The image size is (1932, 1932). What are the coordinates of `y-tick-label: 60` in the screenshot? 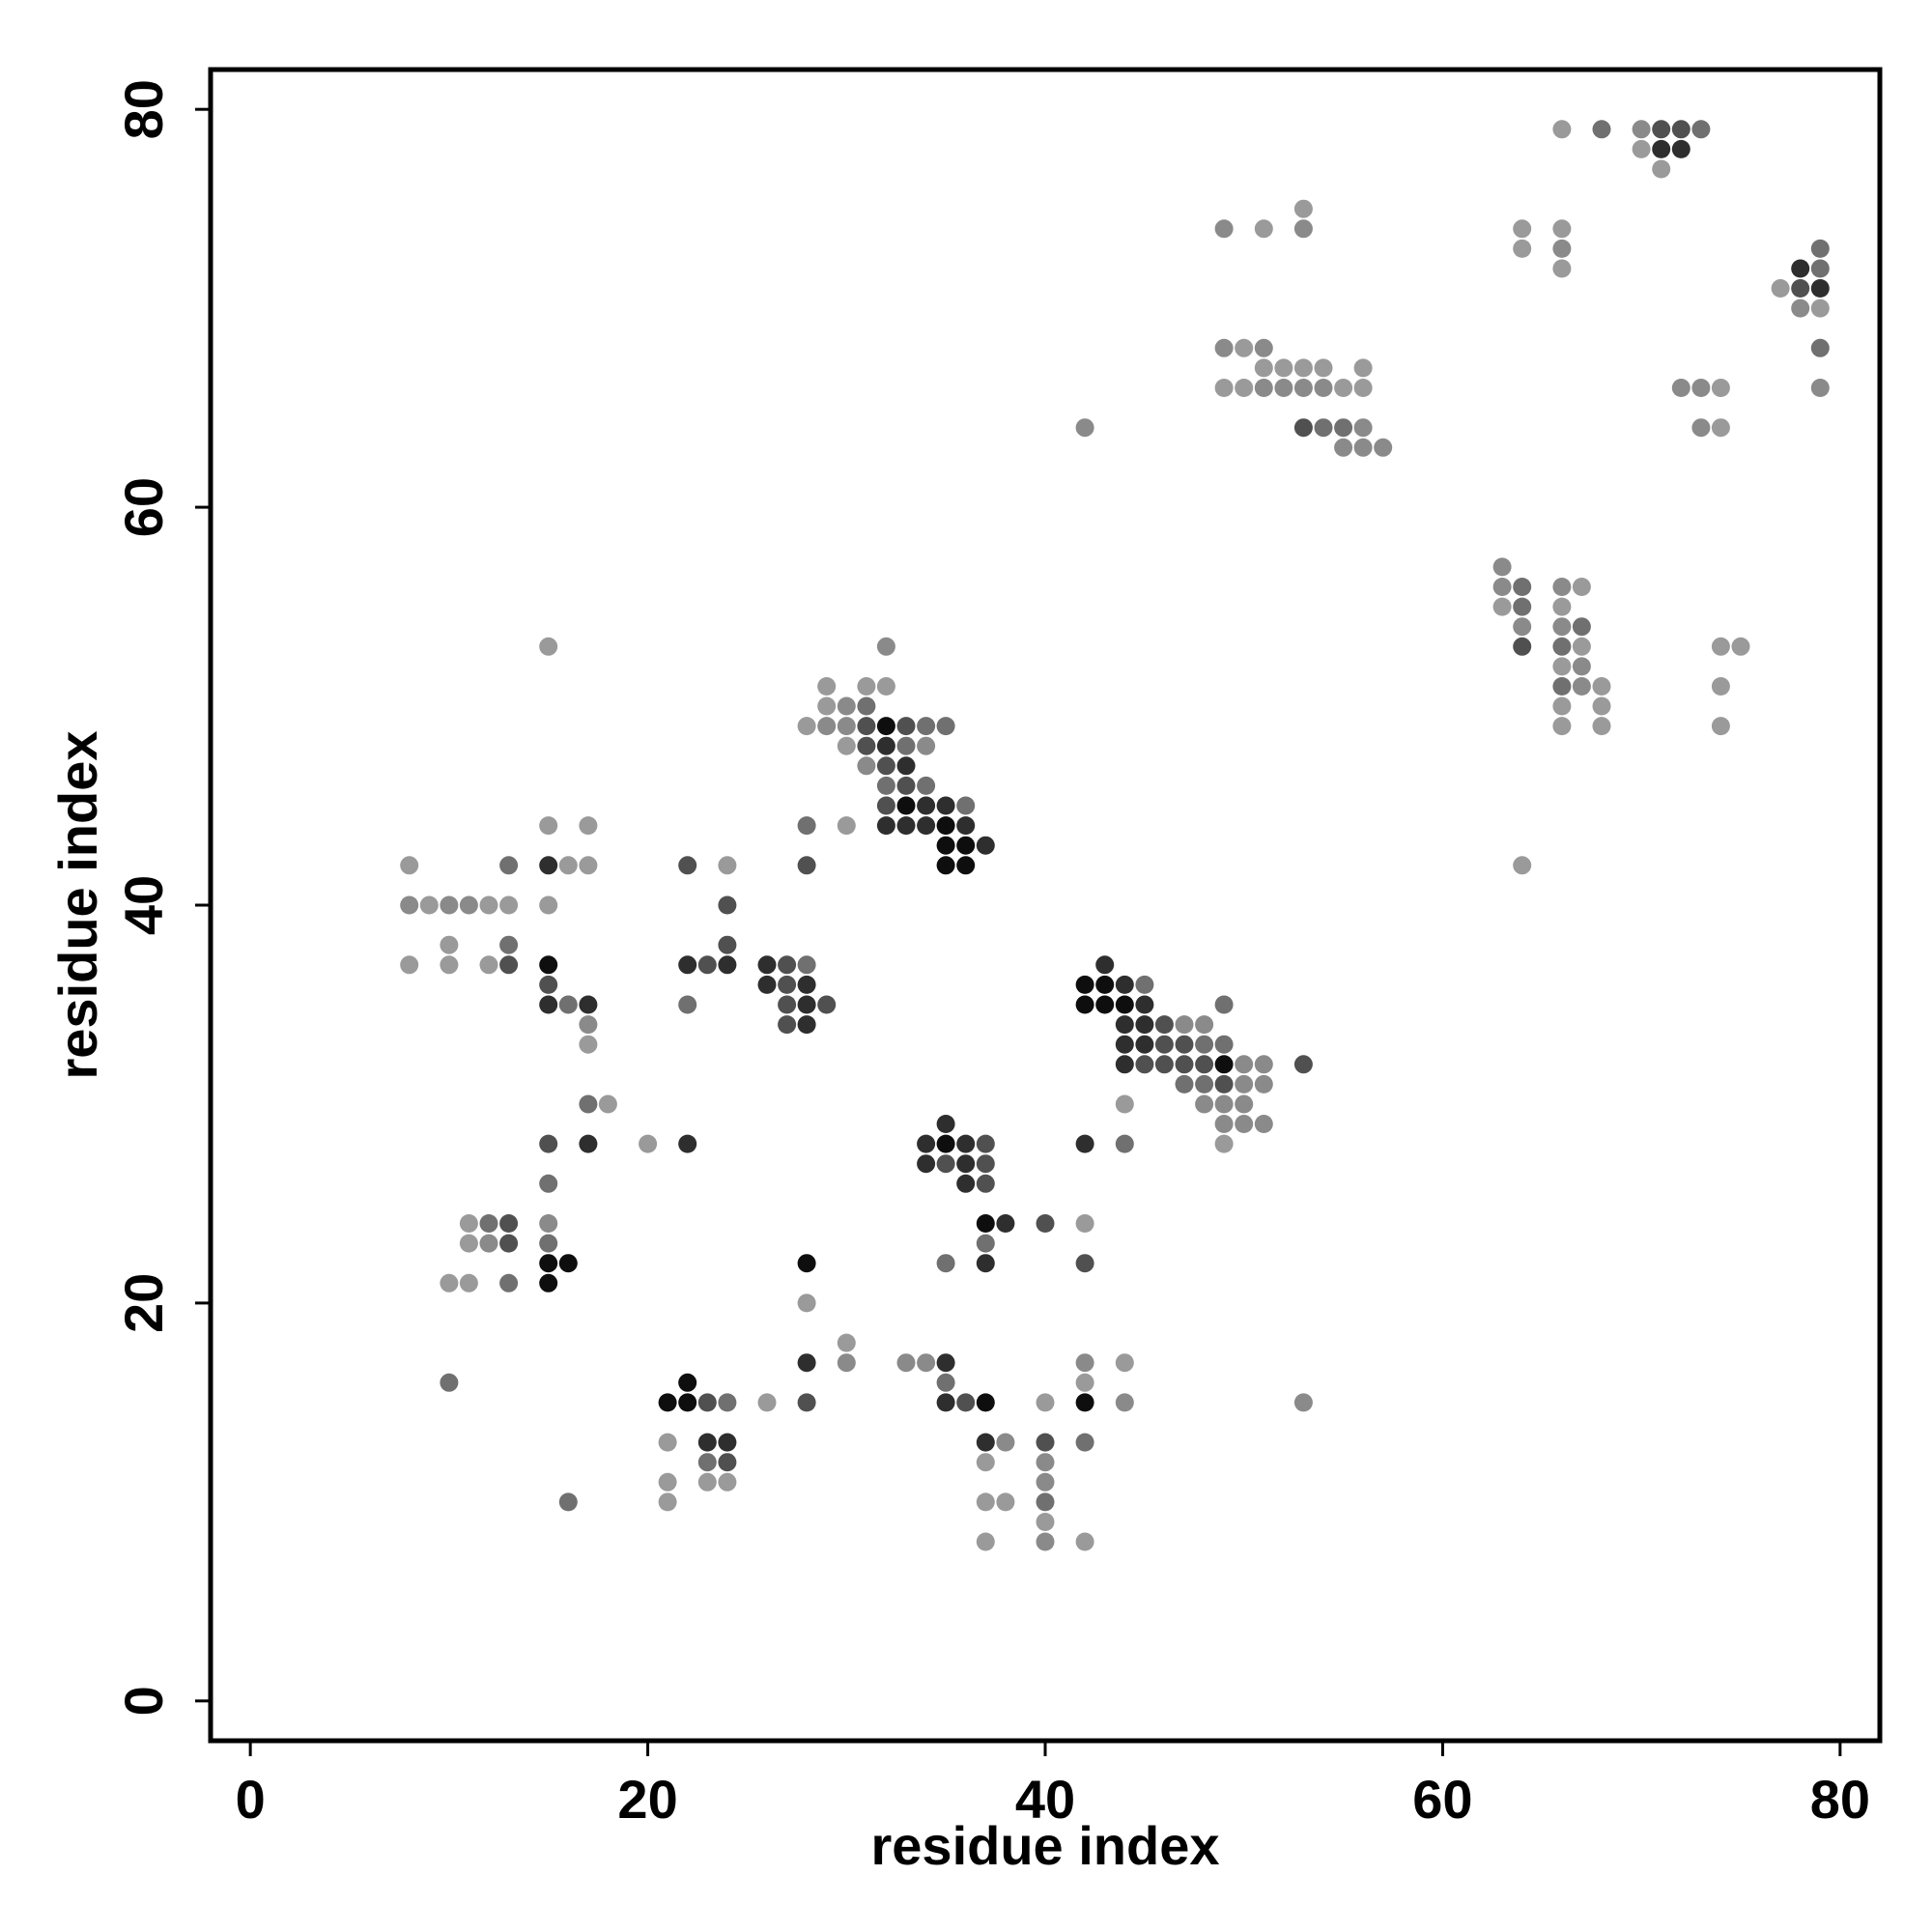 It's located at (143, 507).